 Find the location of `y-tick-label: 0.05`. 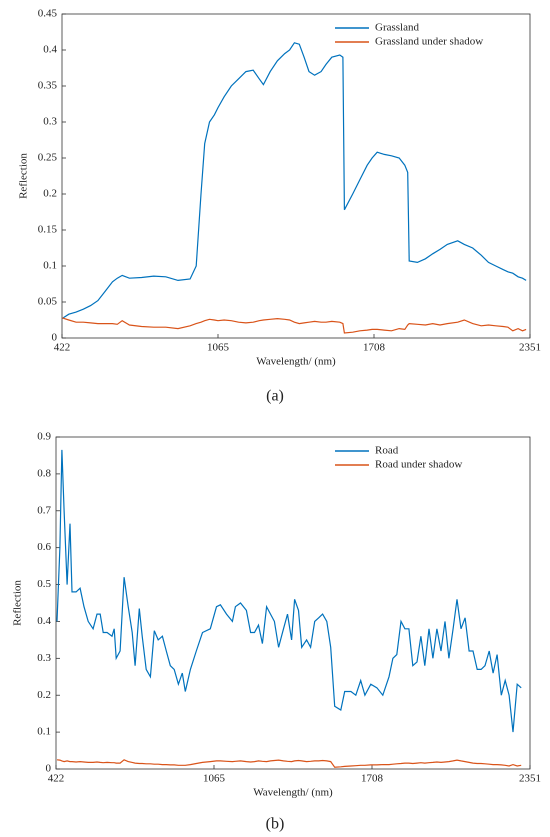

y-tick-label: 0.05 is located at coordinates (48, 302).